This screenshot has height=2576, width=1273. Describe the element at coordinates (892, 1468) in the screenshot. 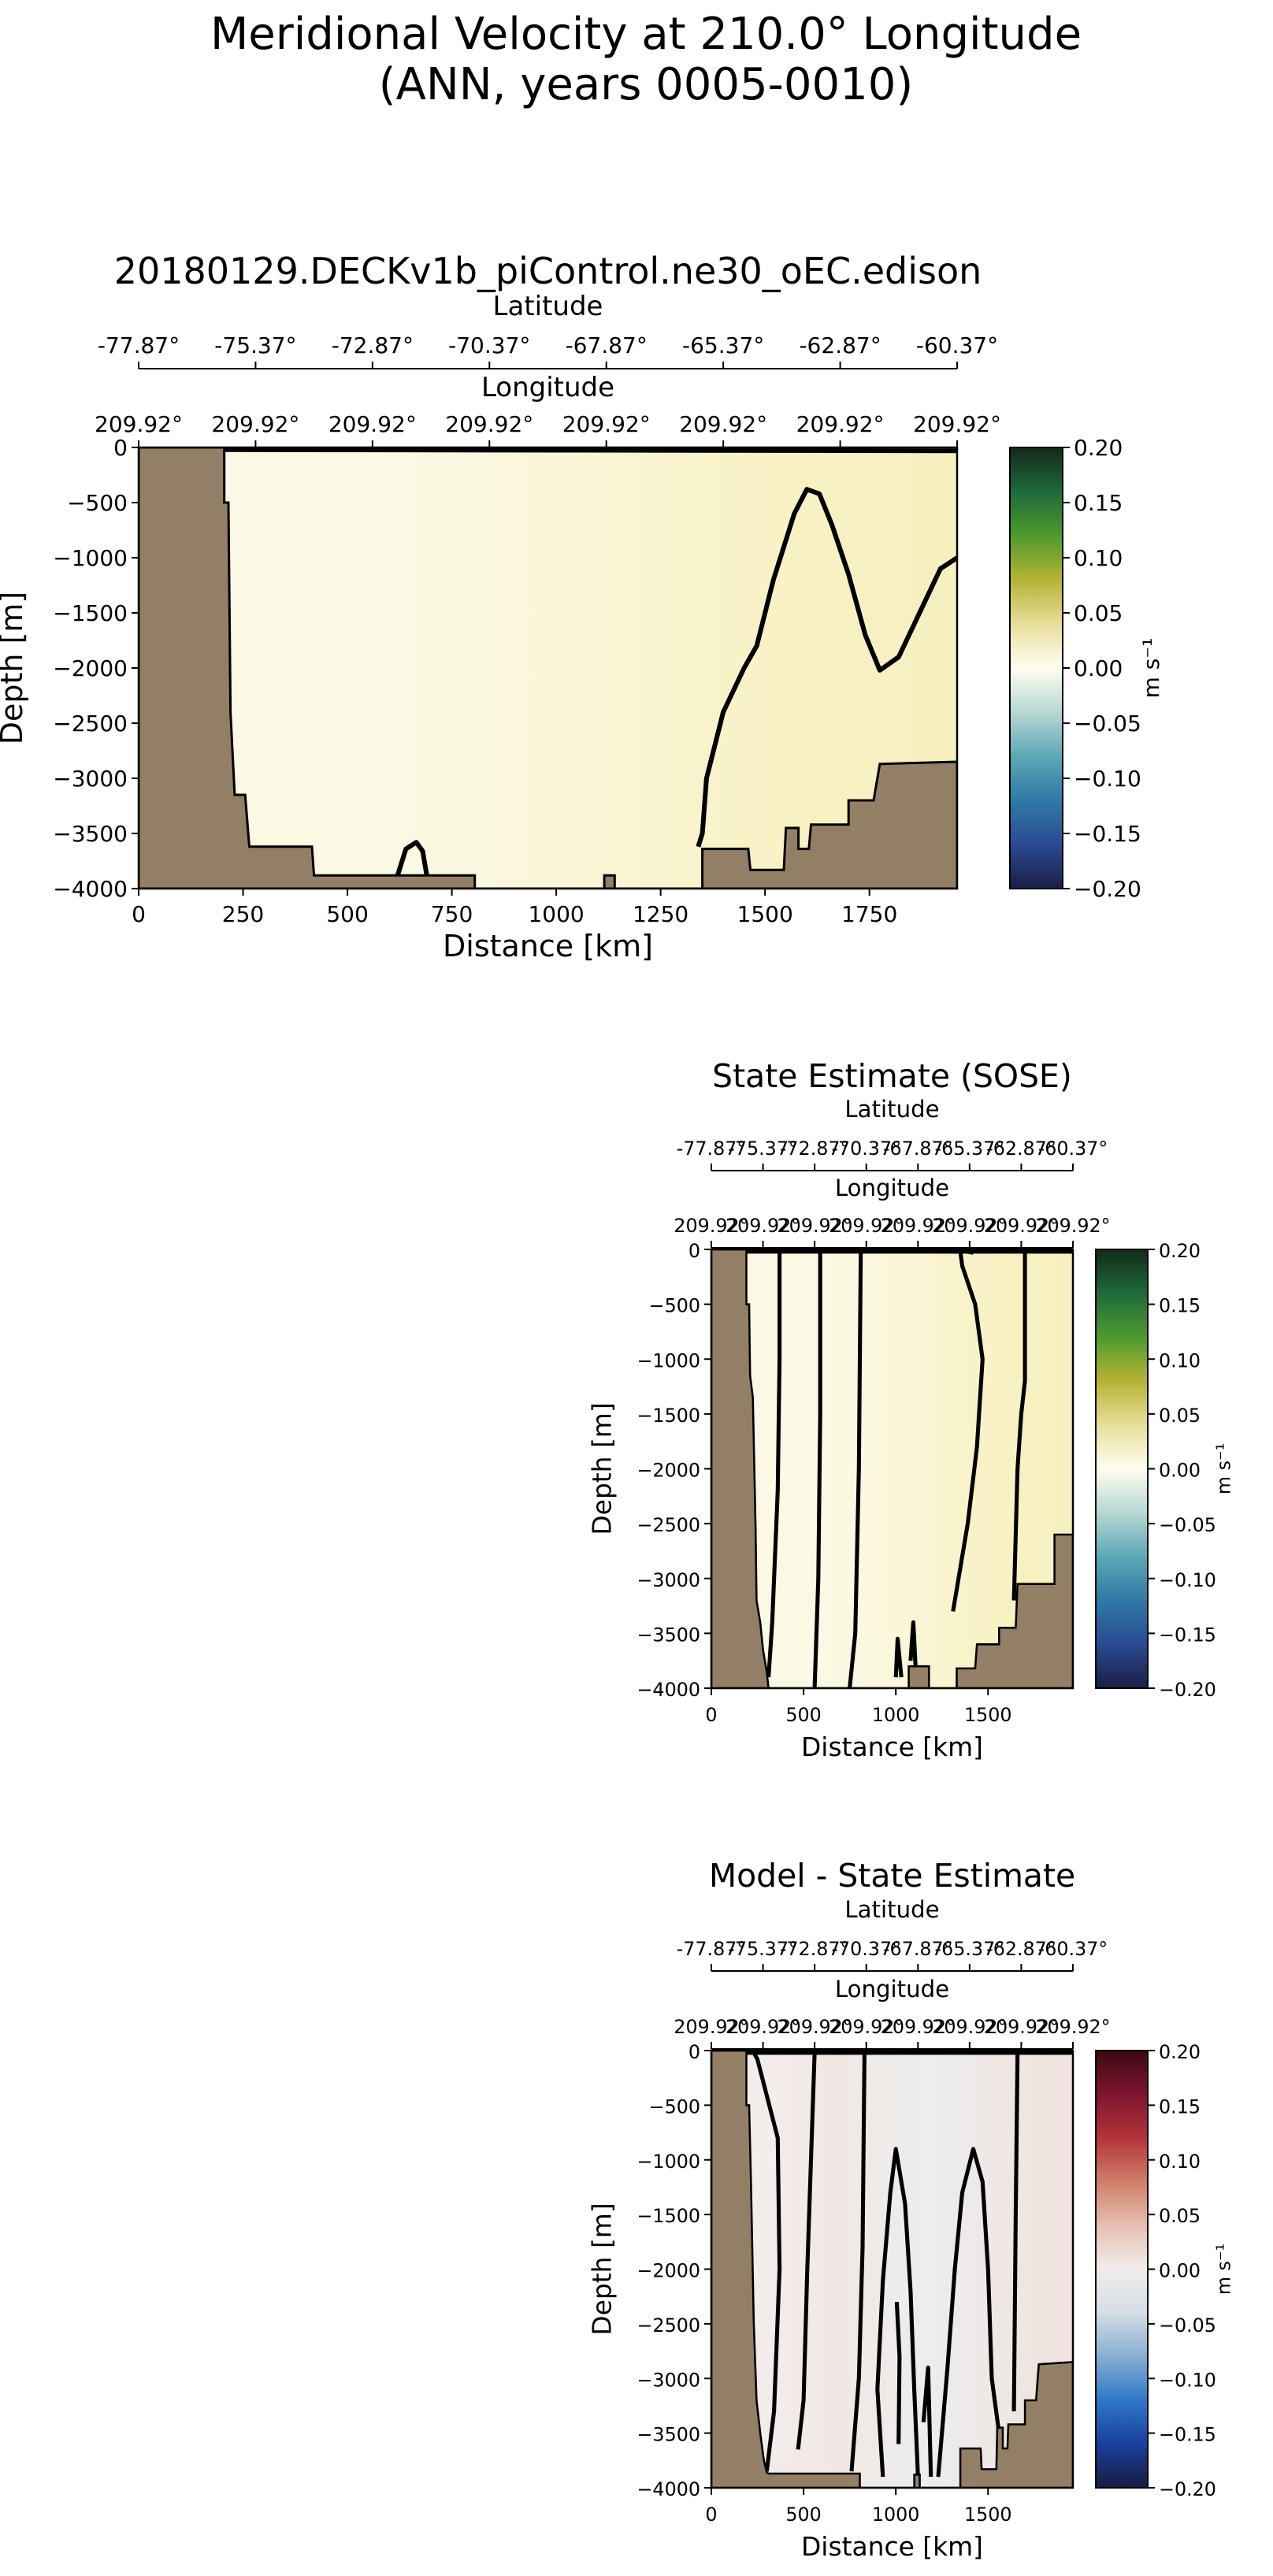

I see `bathymetry-land` at that location.